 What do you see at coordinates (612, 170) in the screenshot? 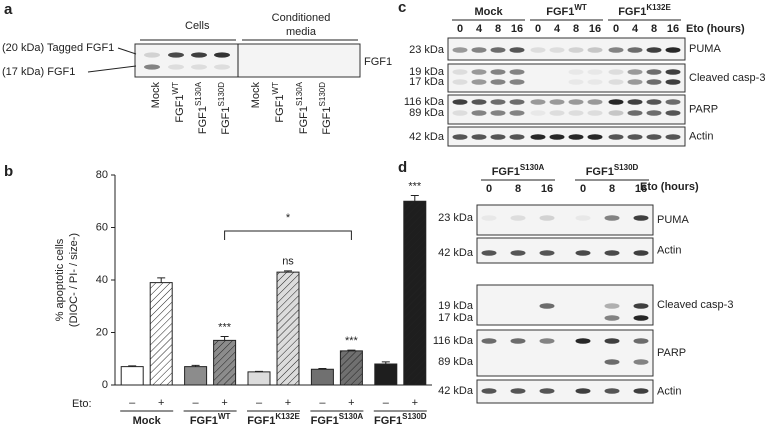
I see `group-label: FGF1S130D` at bounding box center [612, 170].